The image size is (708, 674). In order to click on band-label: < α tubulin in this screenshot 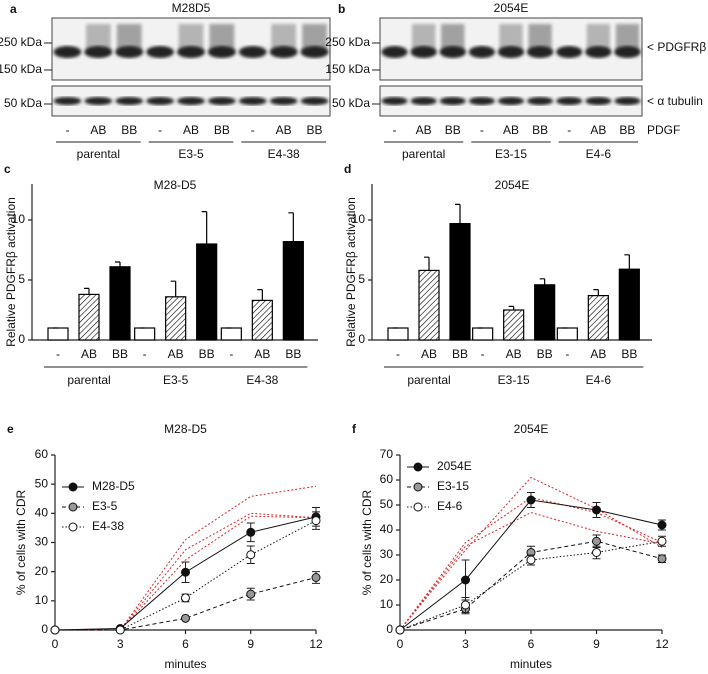, I will do `click(675, 101)`.